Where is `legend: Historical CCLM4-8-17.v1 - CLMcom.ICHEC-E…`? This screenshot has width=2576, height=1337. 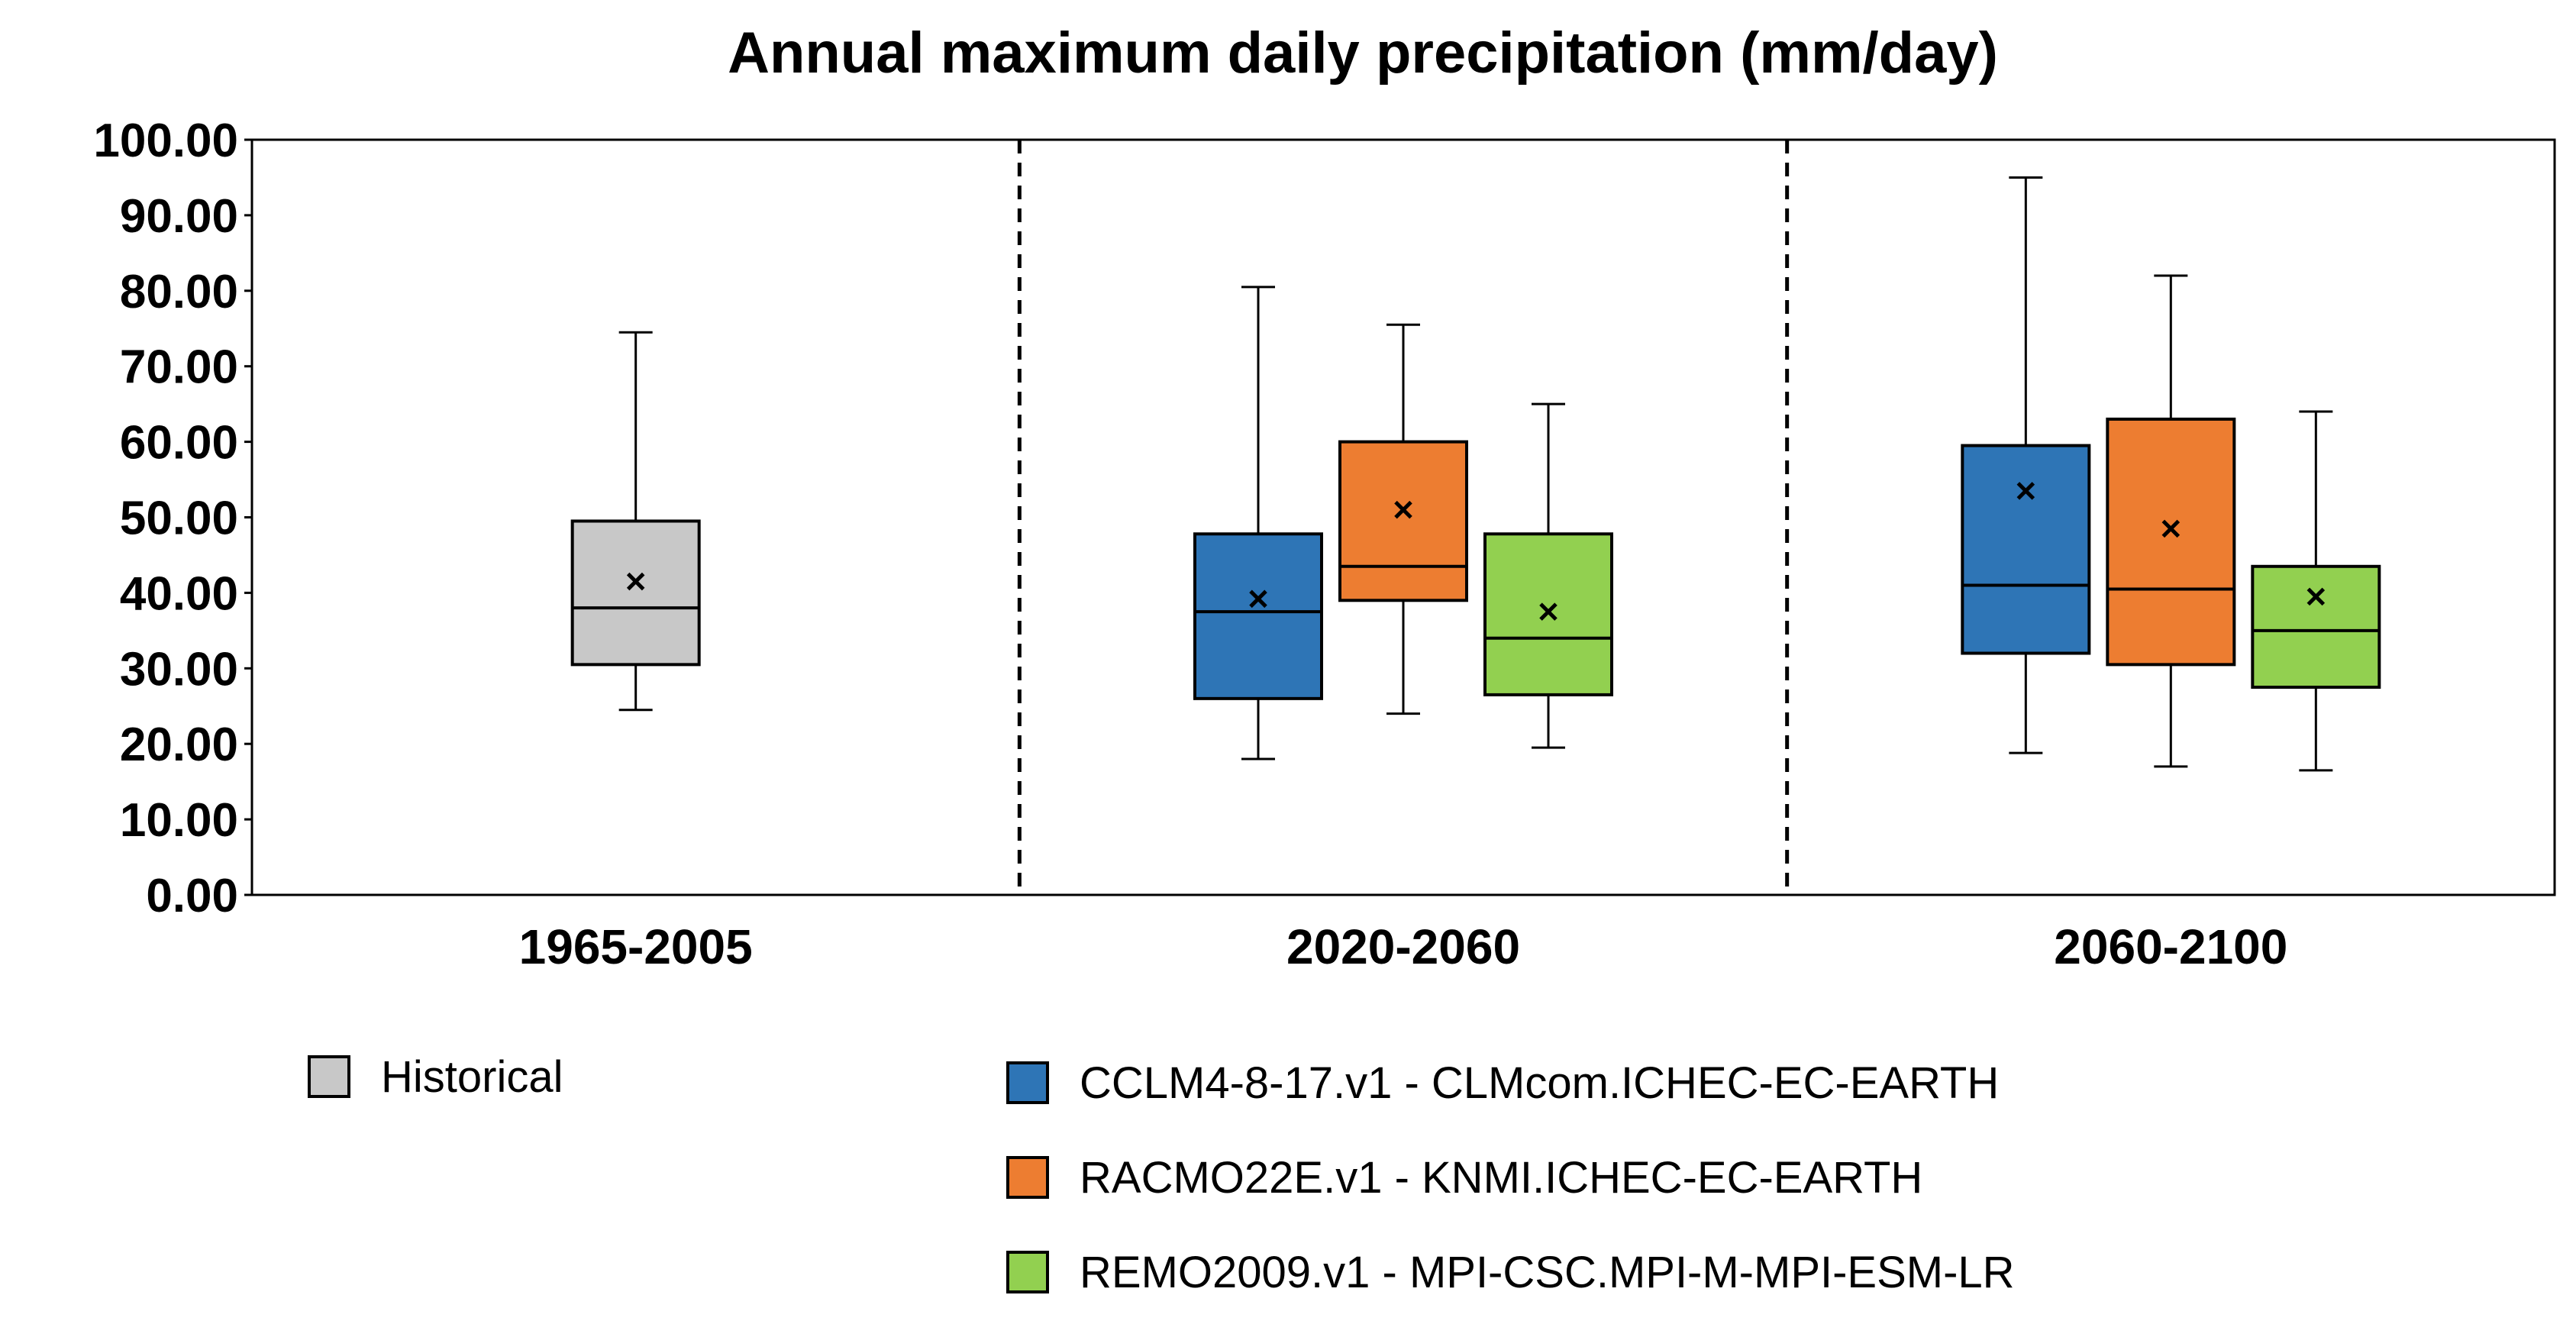
legend: Historical CCLM4-8-17.v1 - CLMcom.ICHEC-E… is located at coordinates (1161, 1174).